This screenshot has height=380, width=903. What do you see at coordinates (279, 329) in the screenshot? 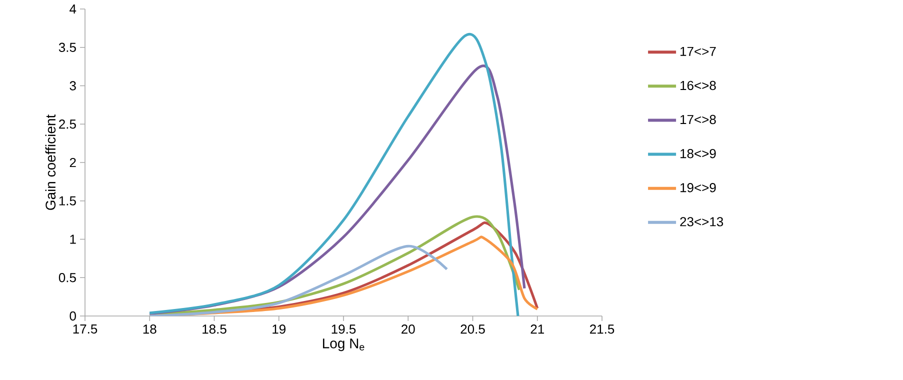
I see `x-tick-label: 19` at bounding box center [279, 329].